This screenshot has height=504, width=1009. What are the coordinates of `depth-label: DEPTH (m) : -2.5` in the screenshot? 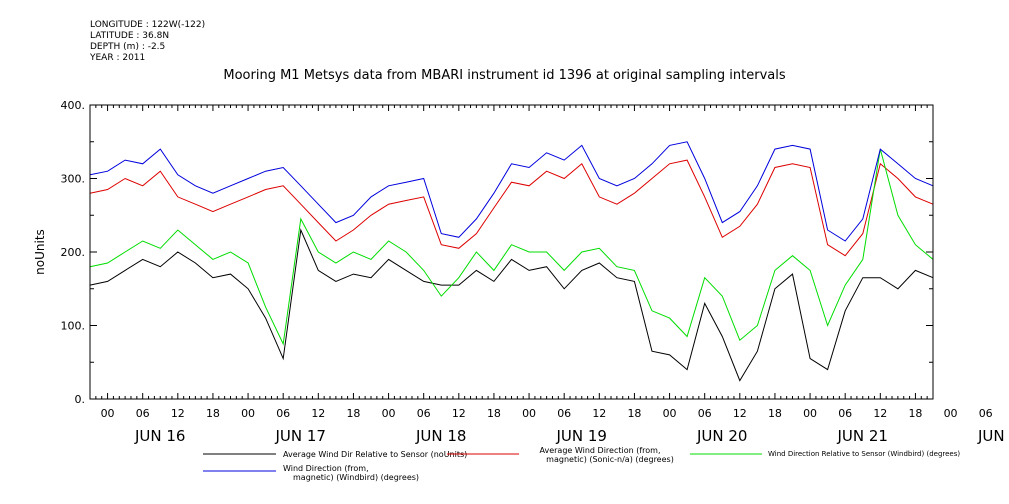 It's located at (128, 47).